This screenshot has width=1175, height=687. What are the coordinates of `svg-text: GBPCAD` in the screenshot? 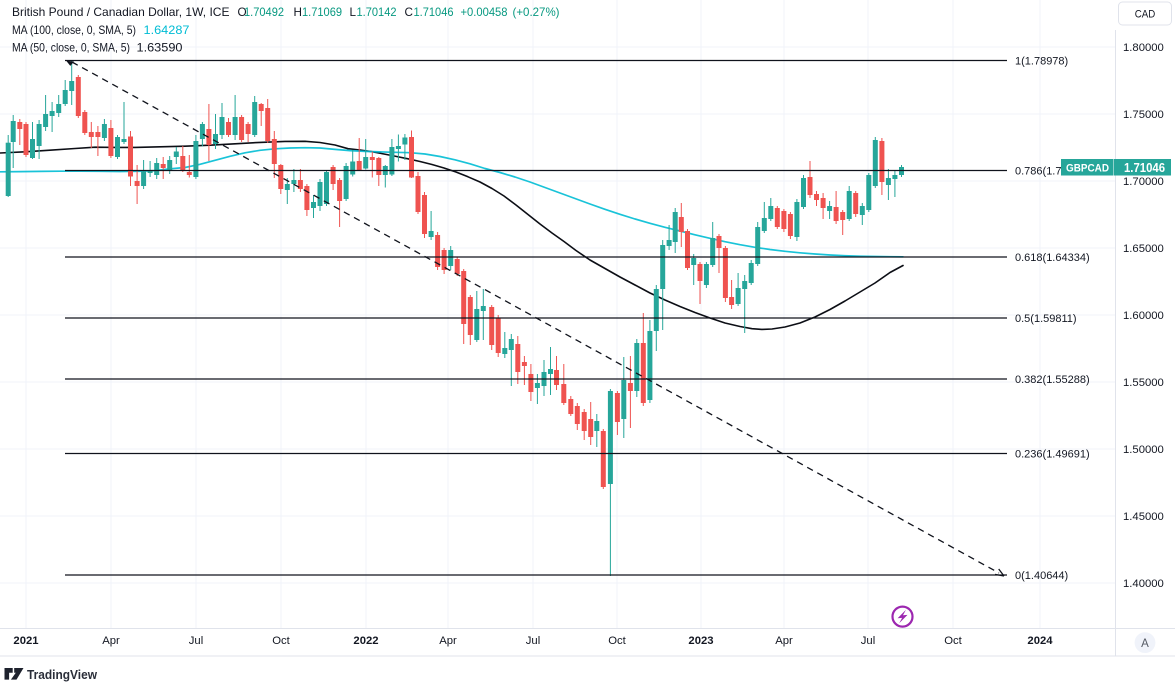 It's located at (1087, 169).